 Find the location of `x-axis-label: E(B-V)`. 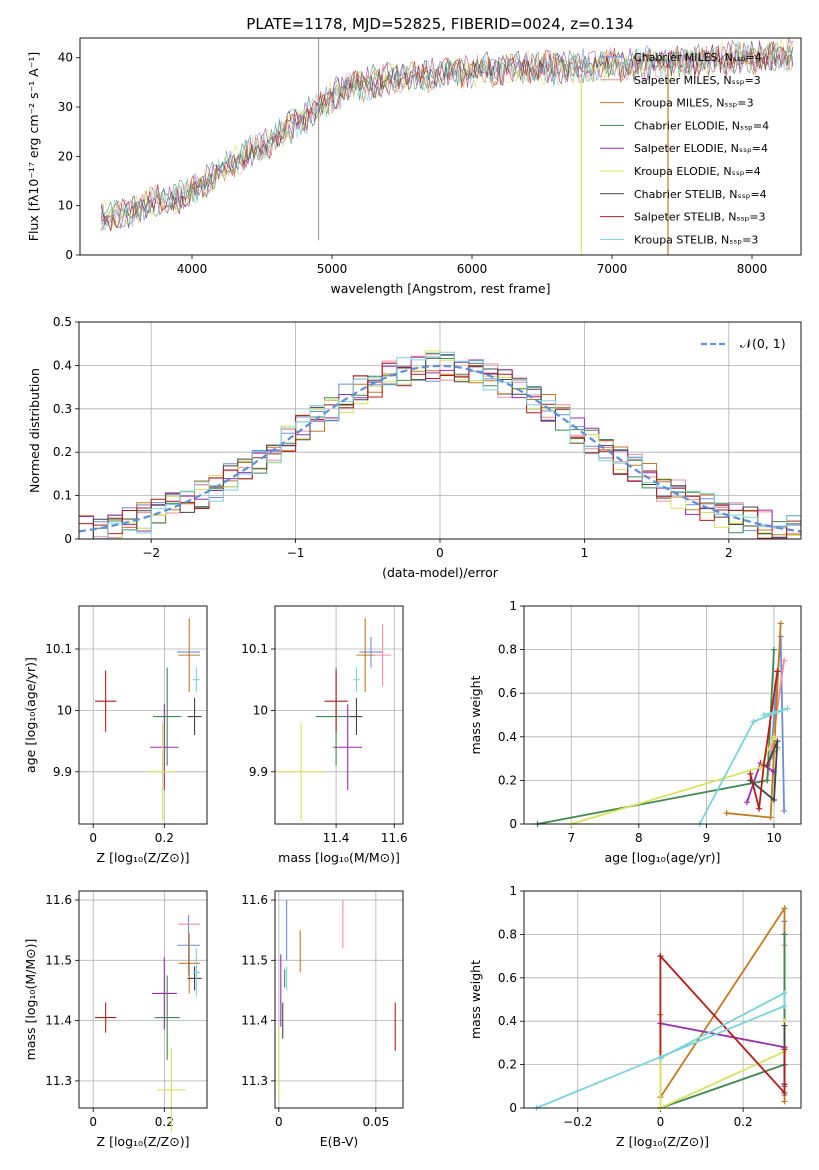

x-axis-label: E(B-V) is located at coordinates (339, 1141).